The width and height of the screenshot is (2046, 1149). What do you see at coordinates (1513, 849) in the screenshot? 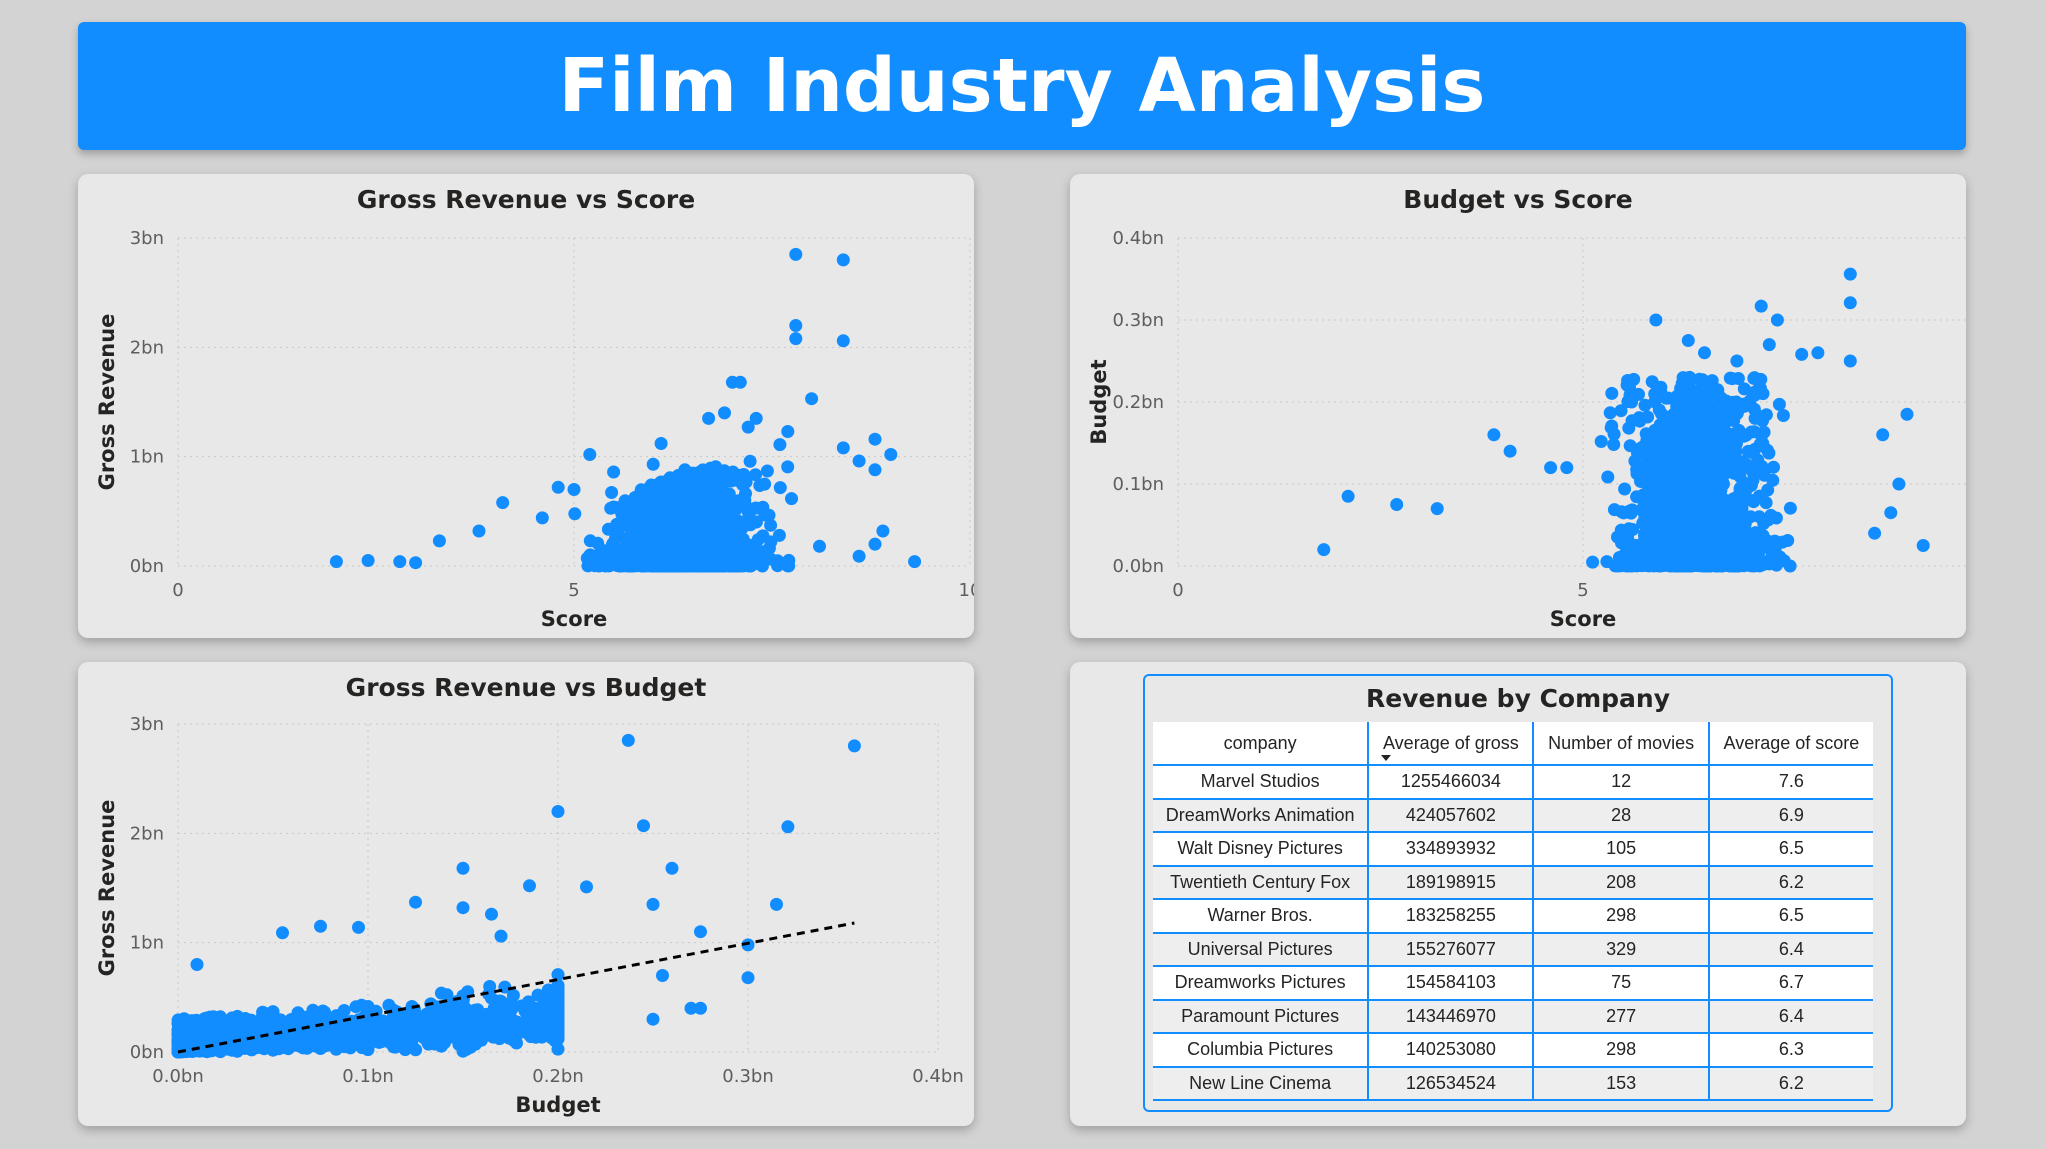
I see `table-row: Walt Disney Pictures 334893932 105 6.5` at bounding box center [1513, 849].